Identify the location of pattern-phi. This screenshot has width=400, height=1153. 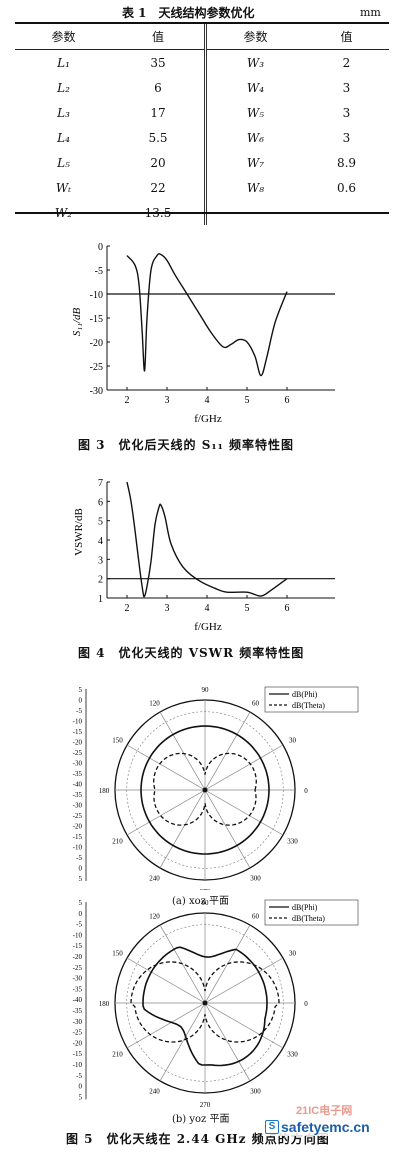
(205, 1006).